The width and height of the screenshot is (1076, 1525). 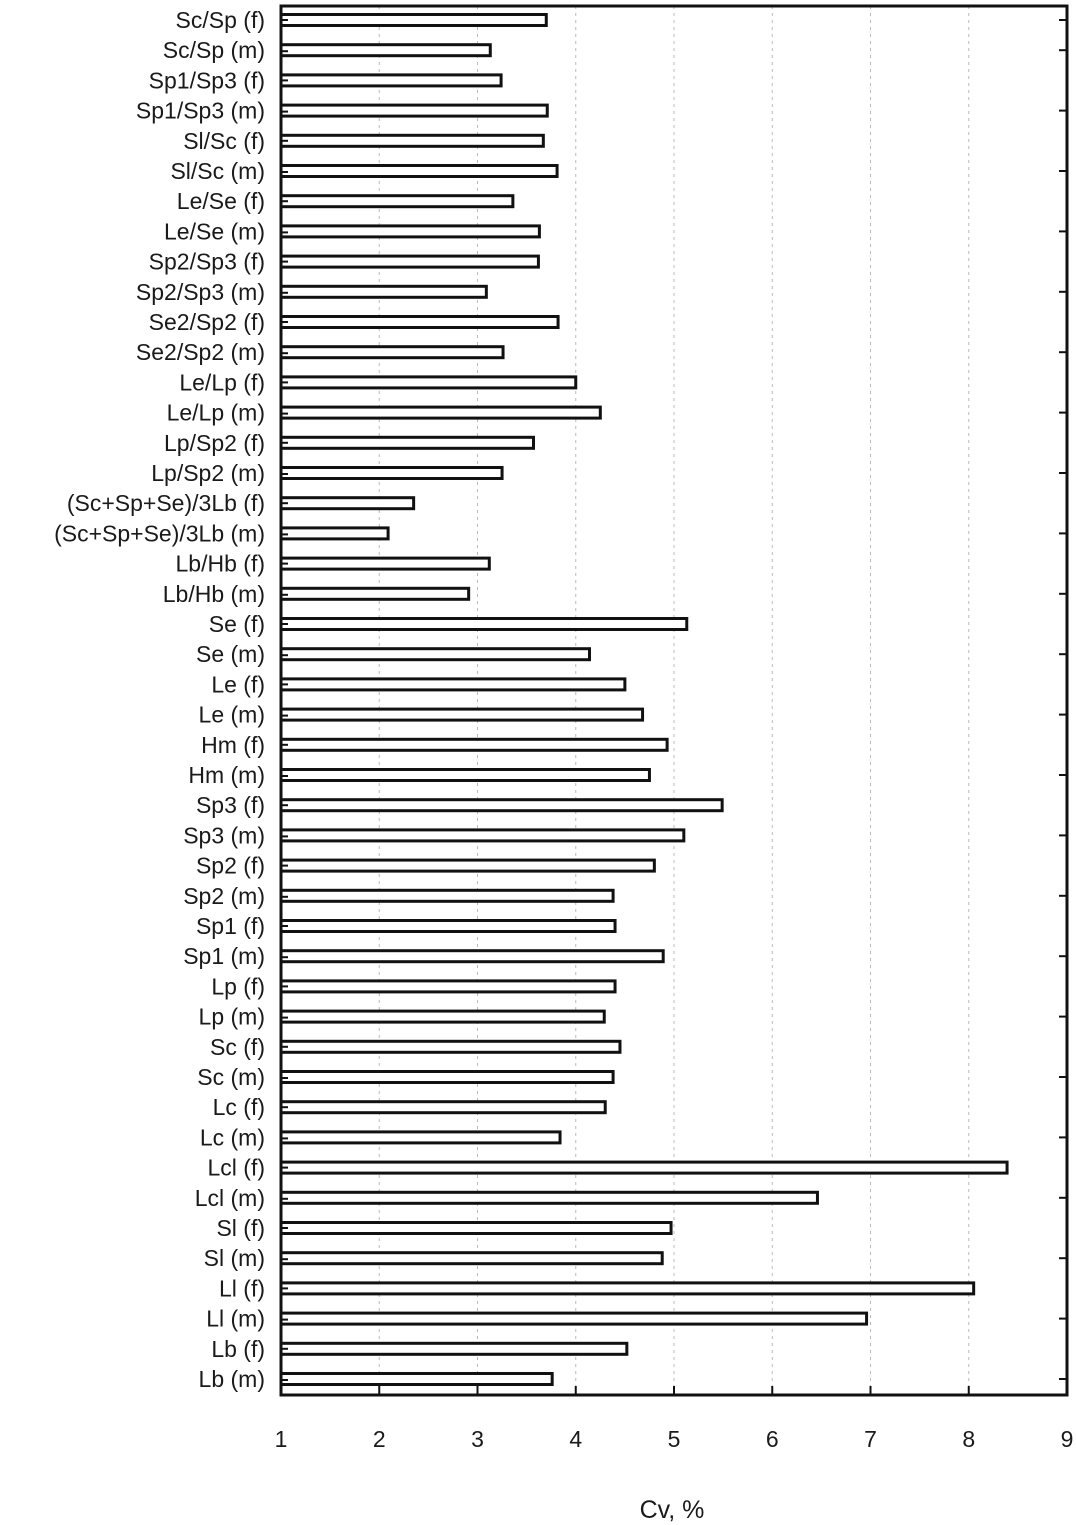 I want to click on category-label-28: Sp2 (f), so click(x=230, y=866).